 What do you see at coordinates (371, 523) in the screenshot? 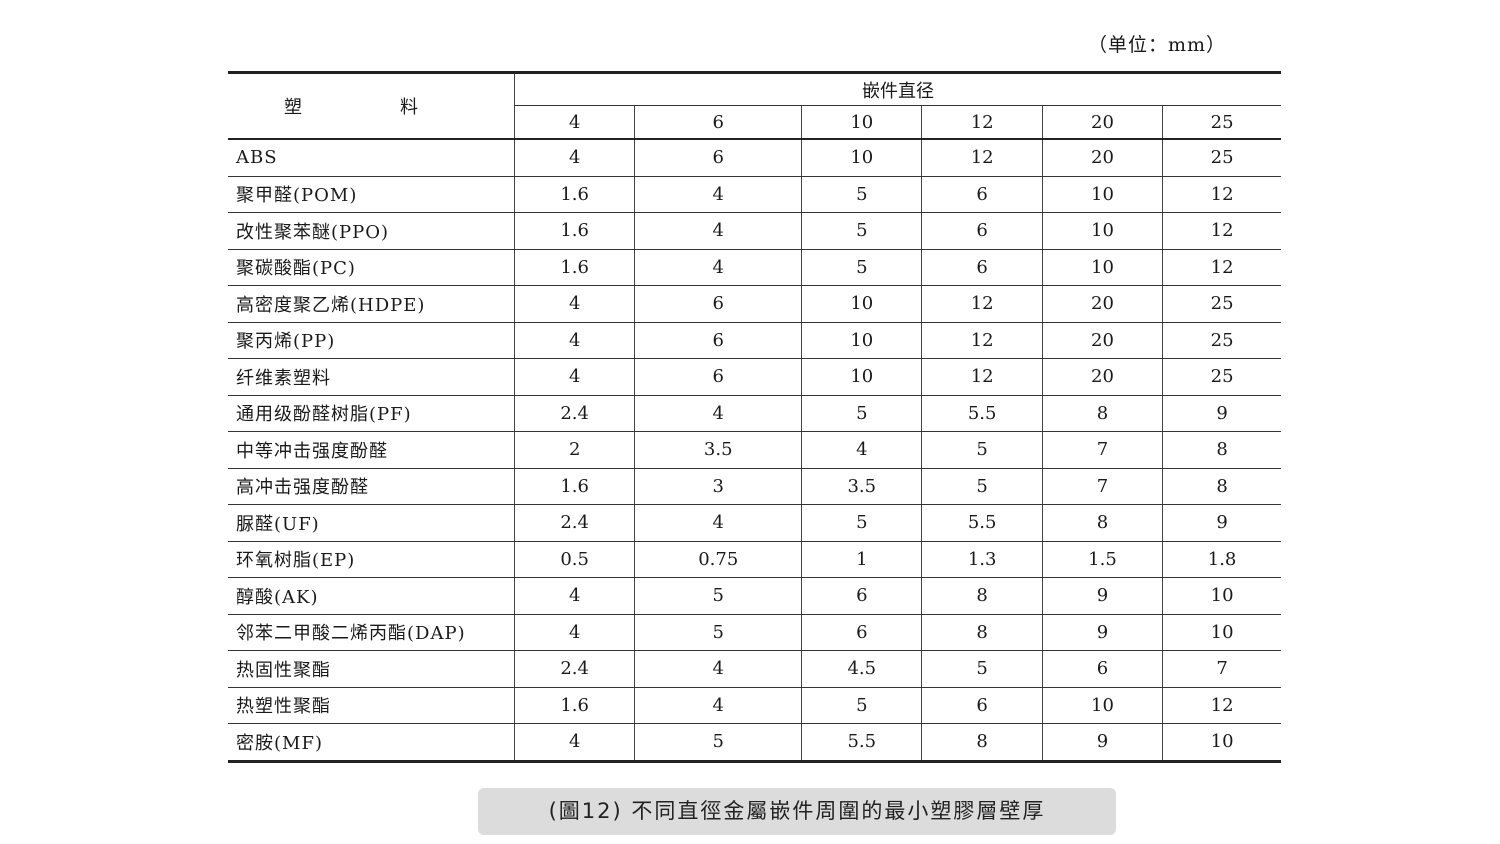
I see `material-name: 脲醛(UF)` at bounding box center [371, 523].